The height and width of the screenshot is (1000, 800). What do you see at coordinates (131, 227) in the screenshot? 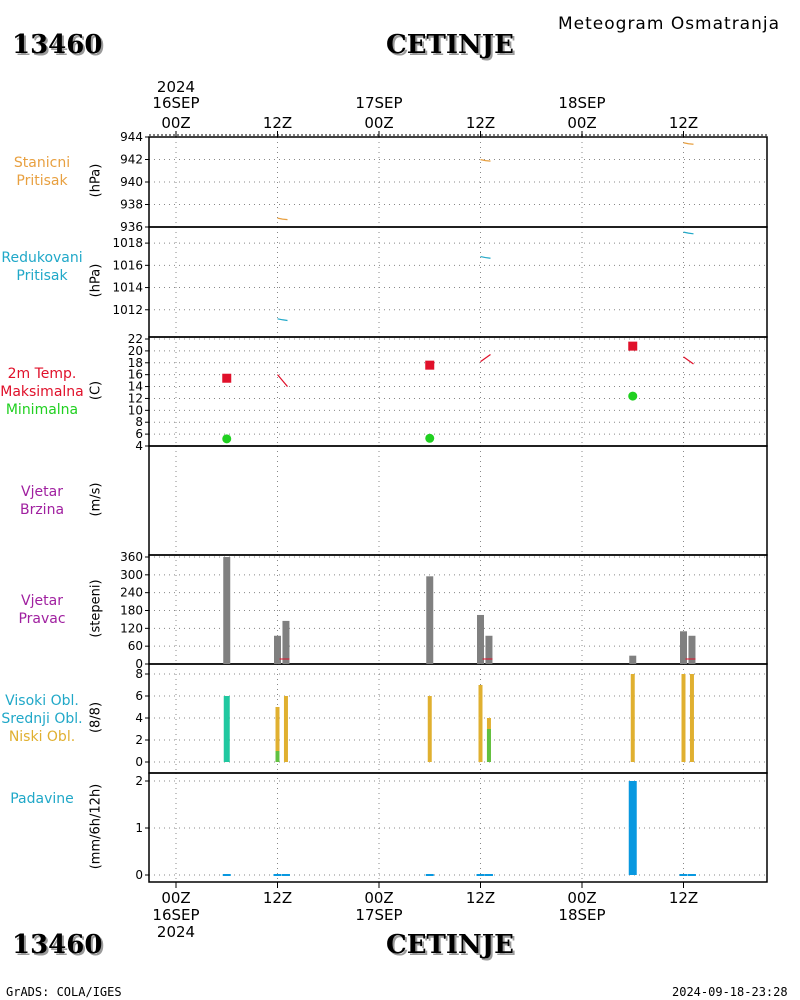
I see `y-tick-label: 936` at bounding box center [131, 227].